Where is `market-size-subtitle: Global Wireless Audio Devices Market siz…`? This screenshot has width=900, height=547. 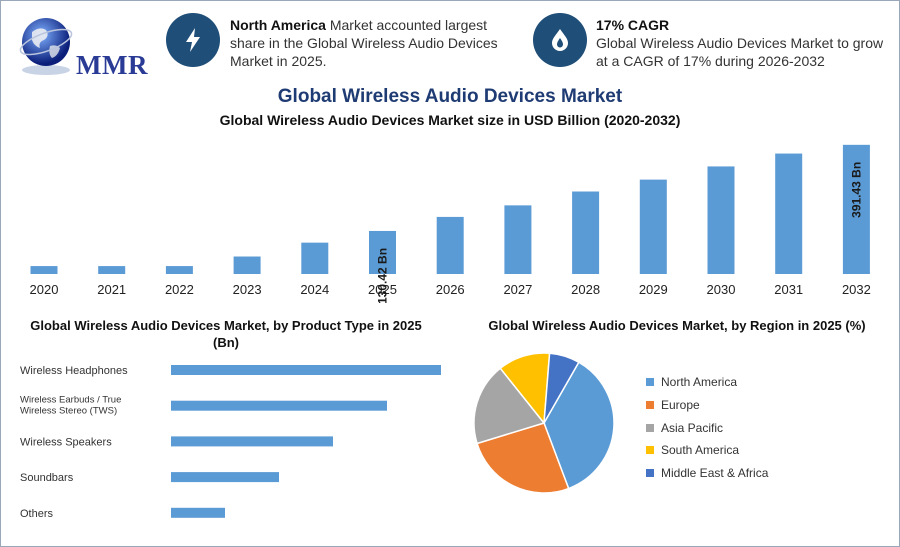
market-size-subtitle: Global Wireless Audio Devices Market siz… is located at coordinates (450, 120).